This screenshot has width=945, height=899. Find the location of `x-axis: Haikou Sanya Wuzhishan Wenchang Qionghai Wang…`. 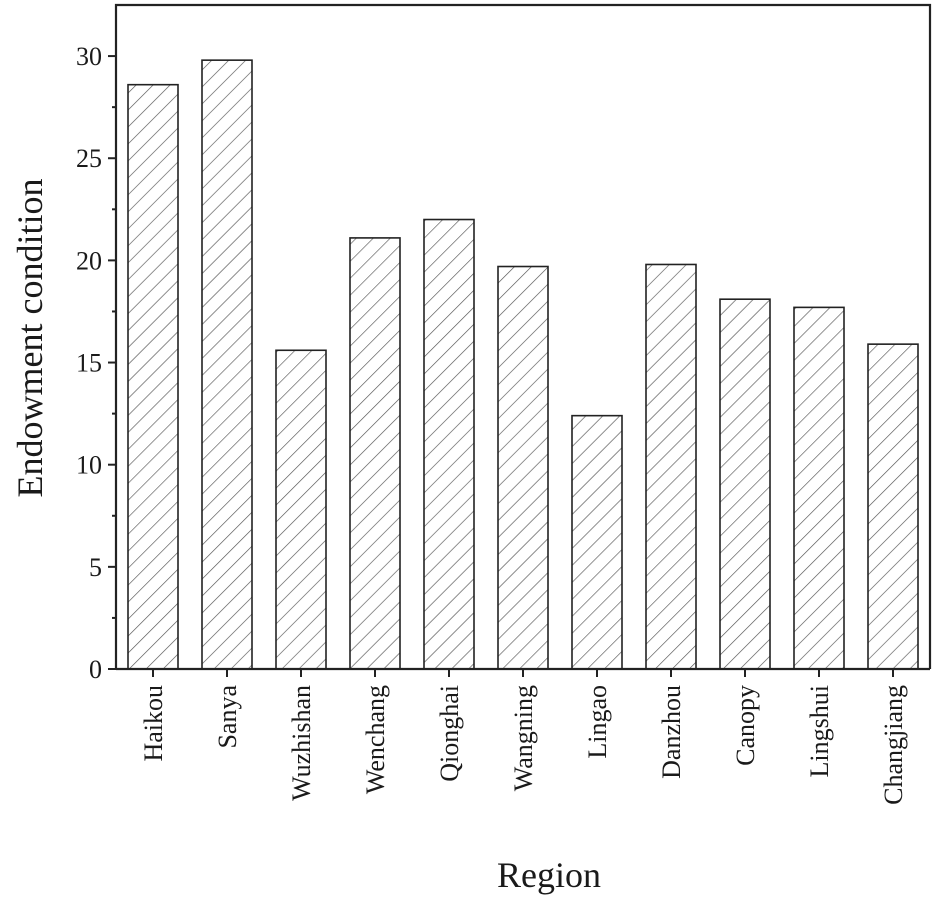

x-axis: Haikou Sanya Wuzhishan Wenchang Qionghai Wang… is located at coordinates (523, 736).